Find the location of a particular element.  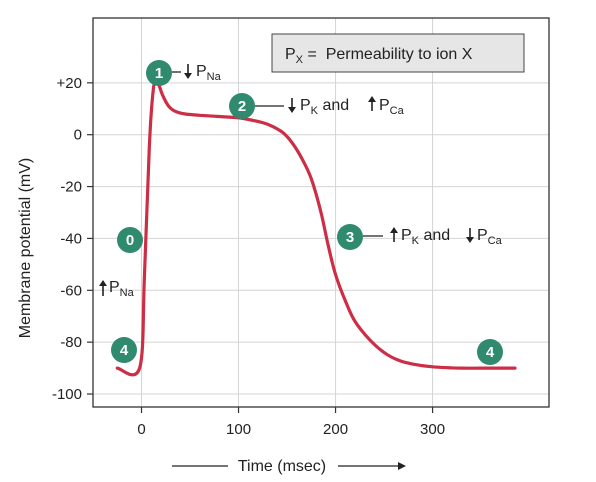

y-tick-label: -40 is located at coordinates (71, 238).